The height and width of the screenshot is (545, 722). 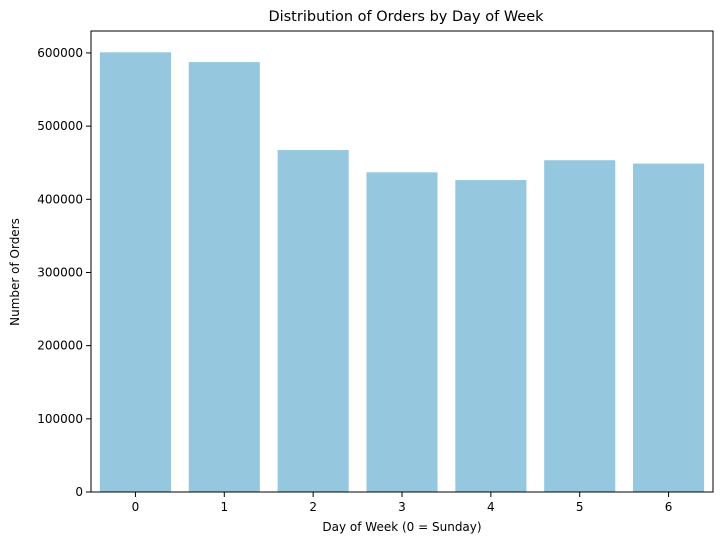 I want to click on y-axis: 0 100000 200000 300000 400000 500000 600000, so click(x=64, y=272).